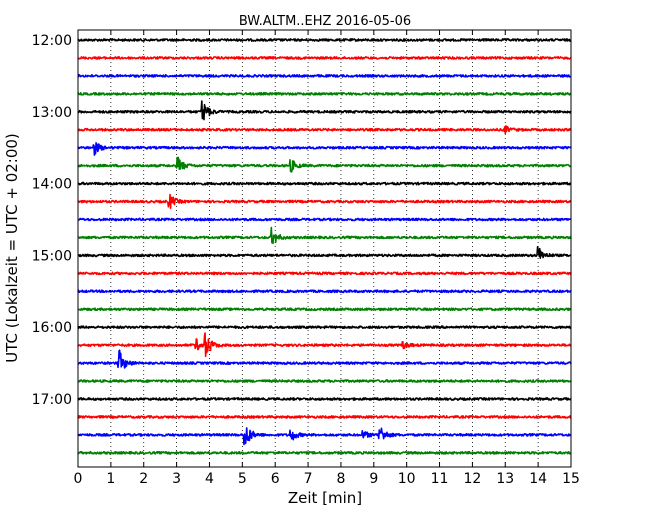  What do you see at coordinates (52, 185) in the screenshot?
I see `y-tick-label: 14:00` at bounding box center [52, 185].